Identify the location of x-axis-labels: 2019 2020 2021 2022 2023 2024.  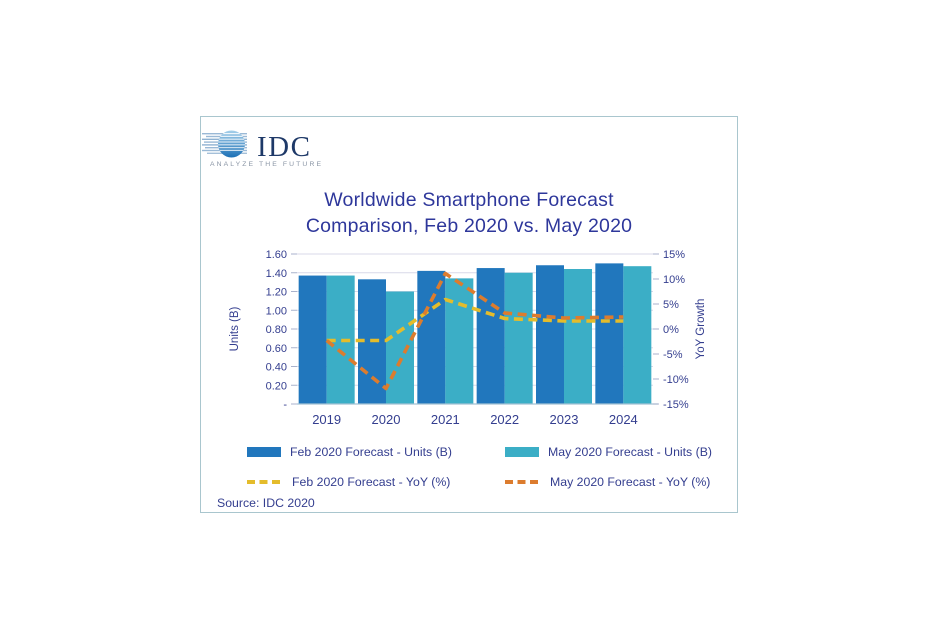
(475, 419).